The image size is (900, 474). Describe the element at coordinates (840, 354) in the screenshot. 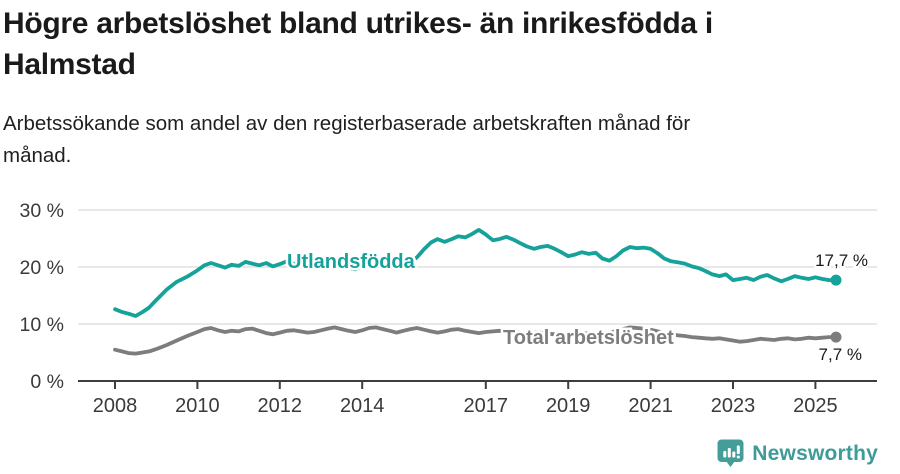

I see `end-value-label-total-arbetsloshet: 7,7 %` at that location.